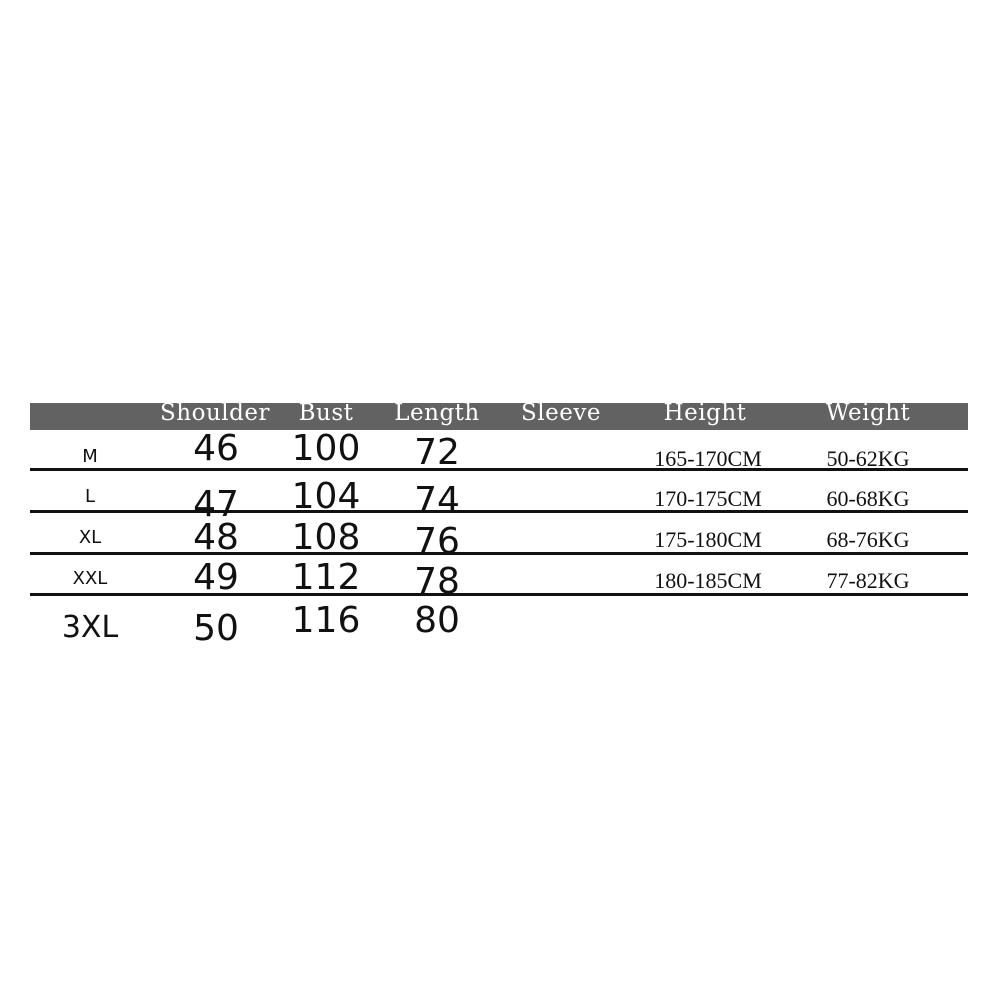  Describe the element at coordinates (868, 498) in the screenshot. I see `cell-weight: 60-68KG` at that location.